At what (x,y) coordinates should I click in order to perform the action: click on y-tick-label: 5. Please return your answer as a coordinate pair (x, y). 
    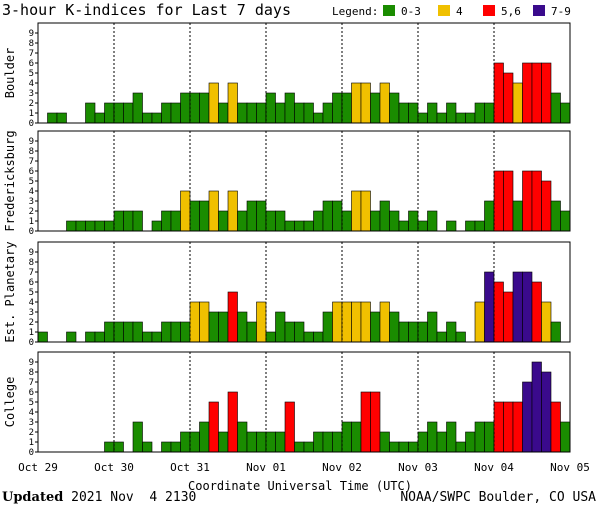
    Looking at the image, I should click on (31, 293).